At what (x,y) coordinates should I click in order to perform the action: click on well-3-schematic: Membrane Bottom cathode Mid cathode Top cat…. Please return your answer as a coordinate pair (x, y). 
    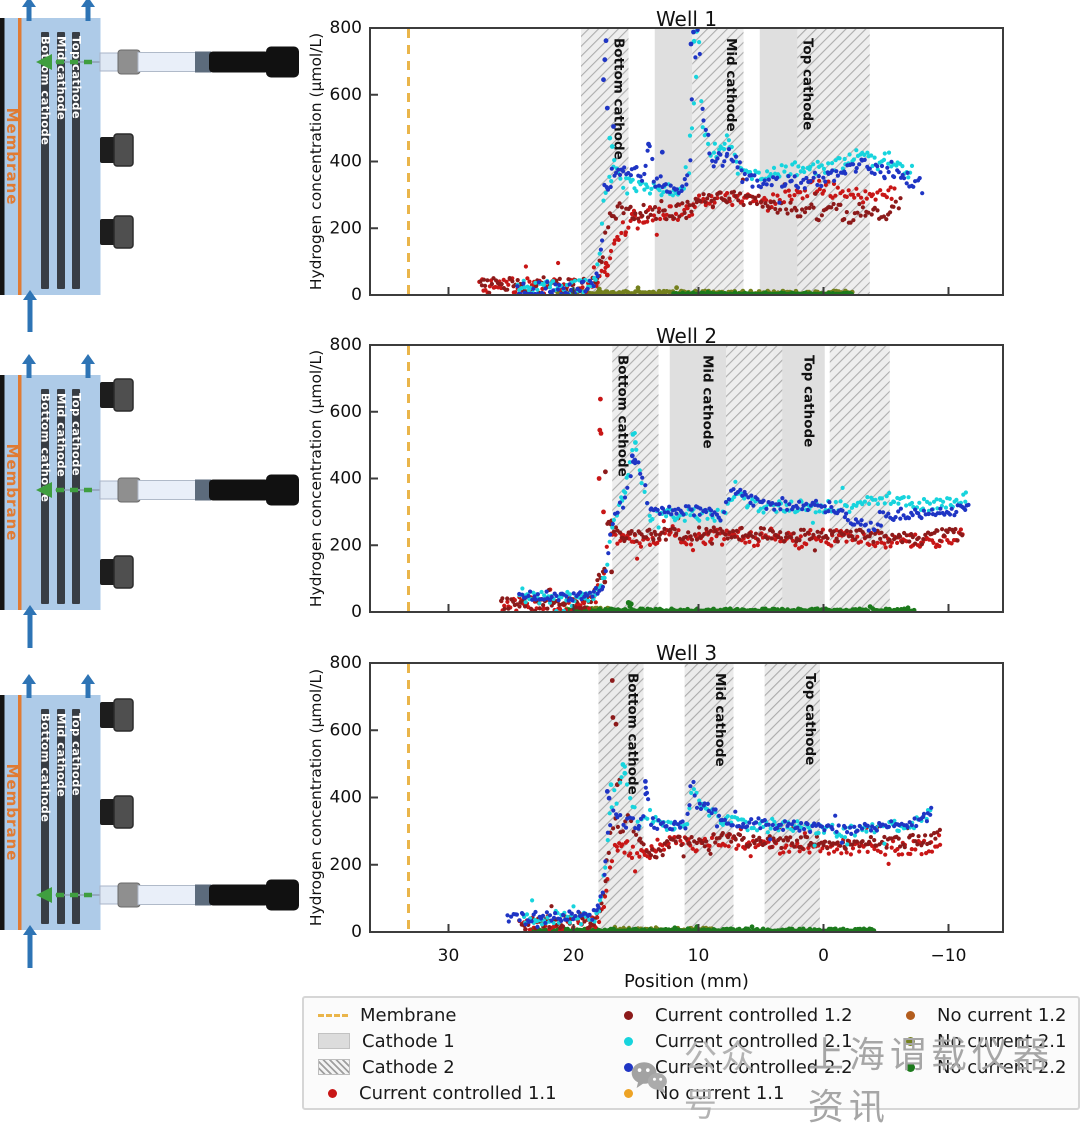
    Looking at the image, I should click on (149, 821).